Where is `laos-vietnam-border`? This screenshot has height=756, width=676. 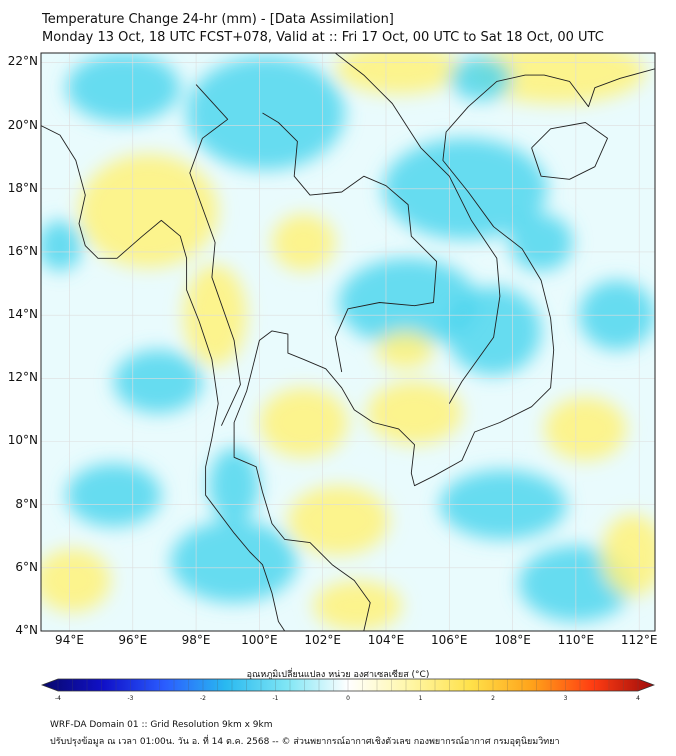
laos-vietnam-border is located at coordinates (418, 228).